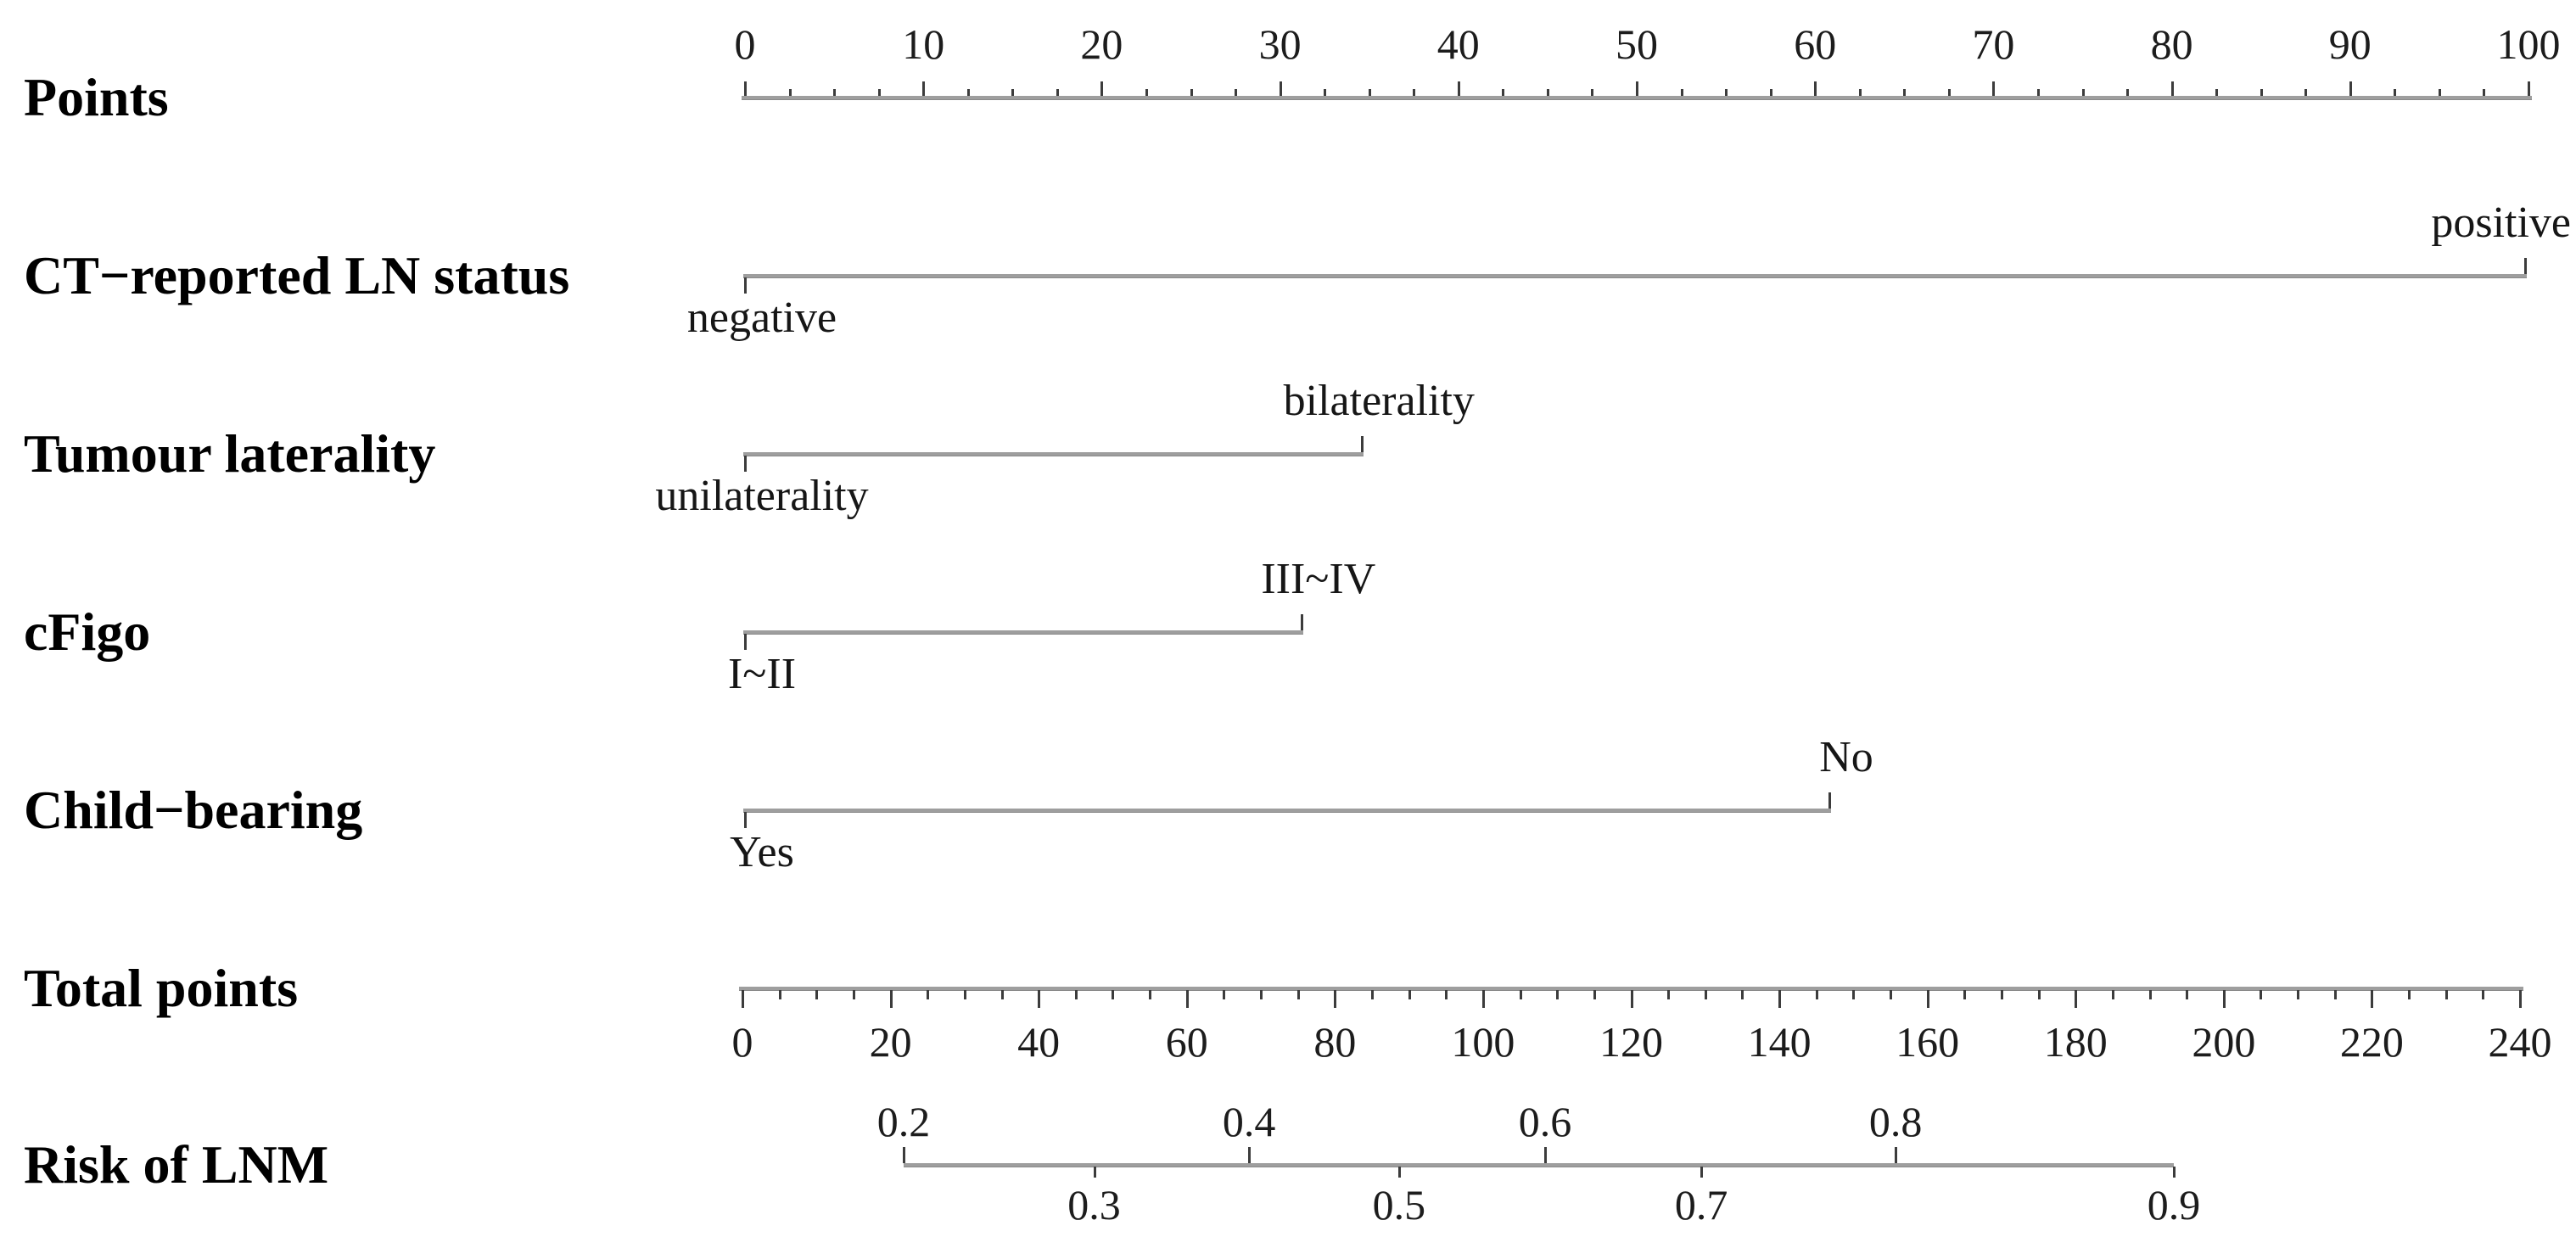  I want to click on row-label-tumour-laterality: Tumour laterality, so click(230, 453).